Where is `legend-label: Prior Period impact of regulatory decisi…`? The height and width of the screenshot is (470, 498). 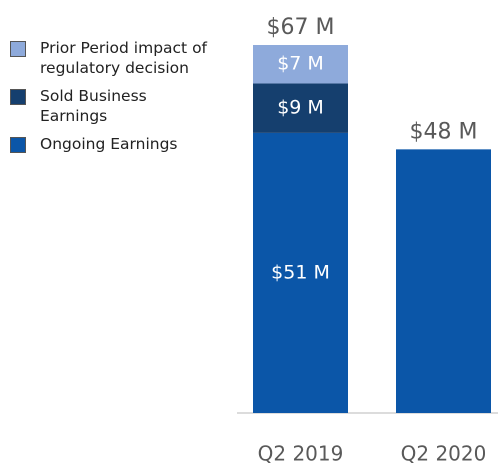 legend-label: Prior Period impact of regulatory decisi… is located at coordinates (124, 58).